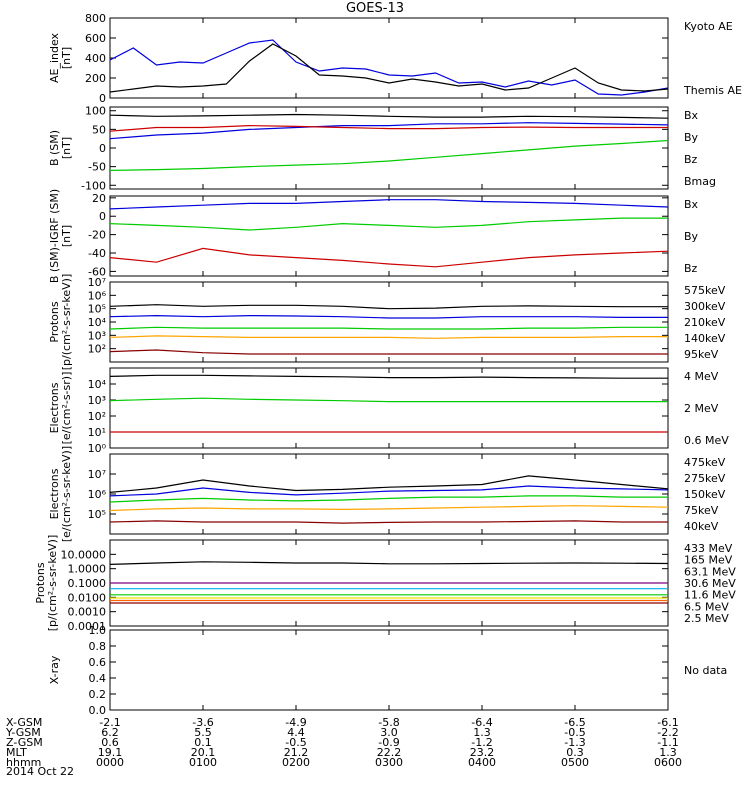 This screenshot has width=750, height=800. What do you see at coordinates (97, 494) in the screenshot?
I see `y-tick-label: 10⁶` at bounding box center [97, 494].